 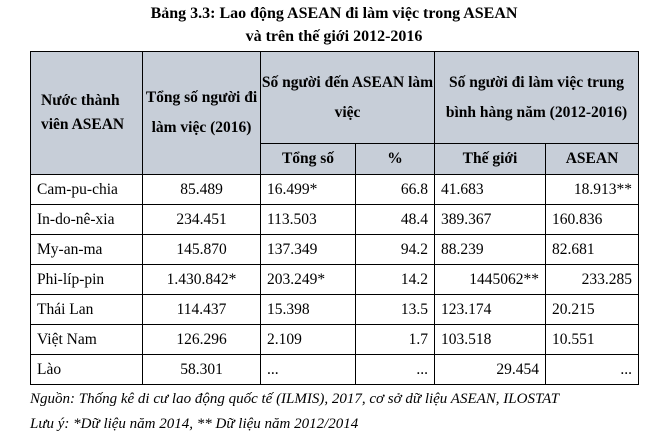 I want to click on cell-world: 41.683, so click(x=490, y=189).